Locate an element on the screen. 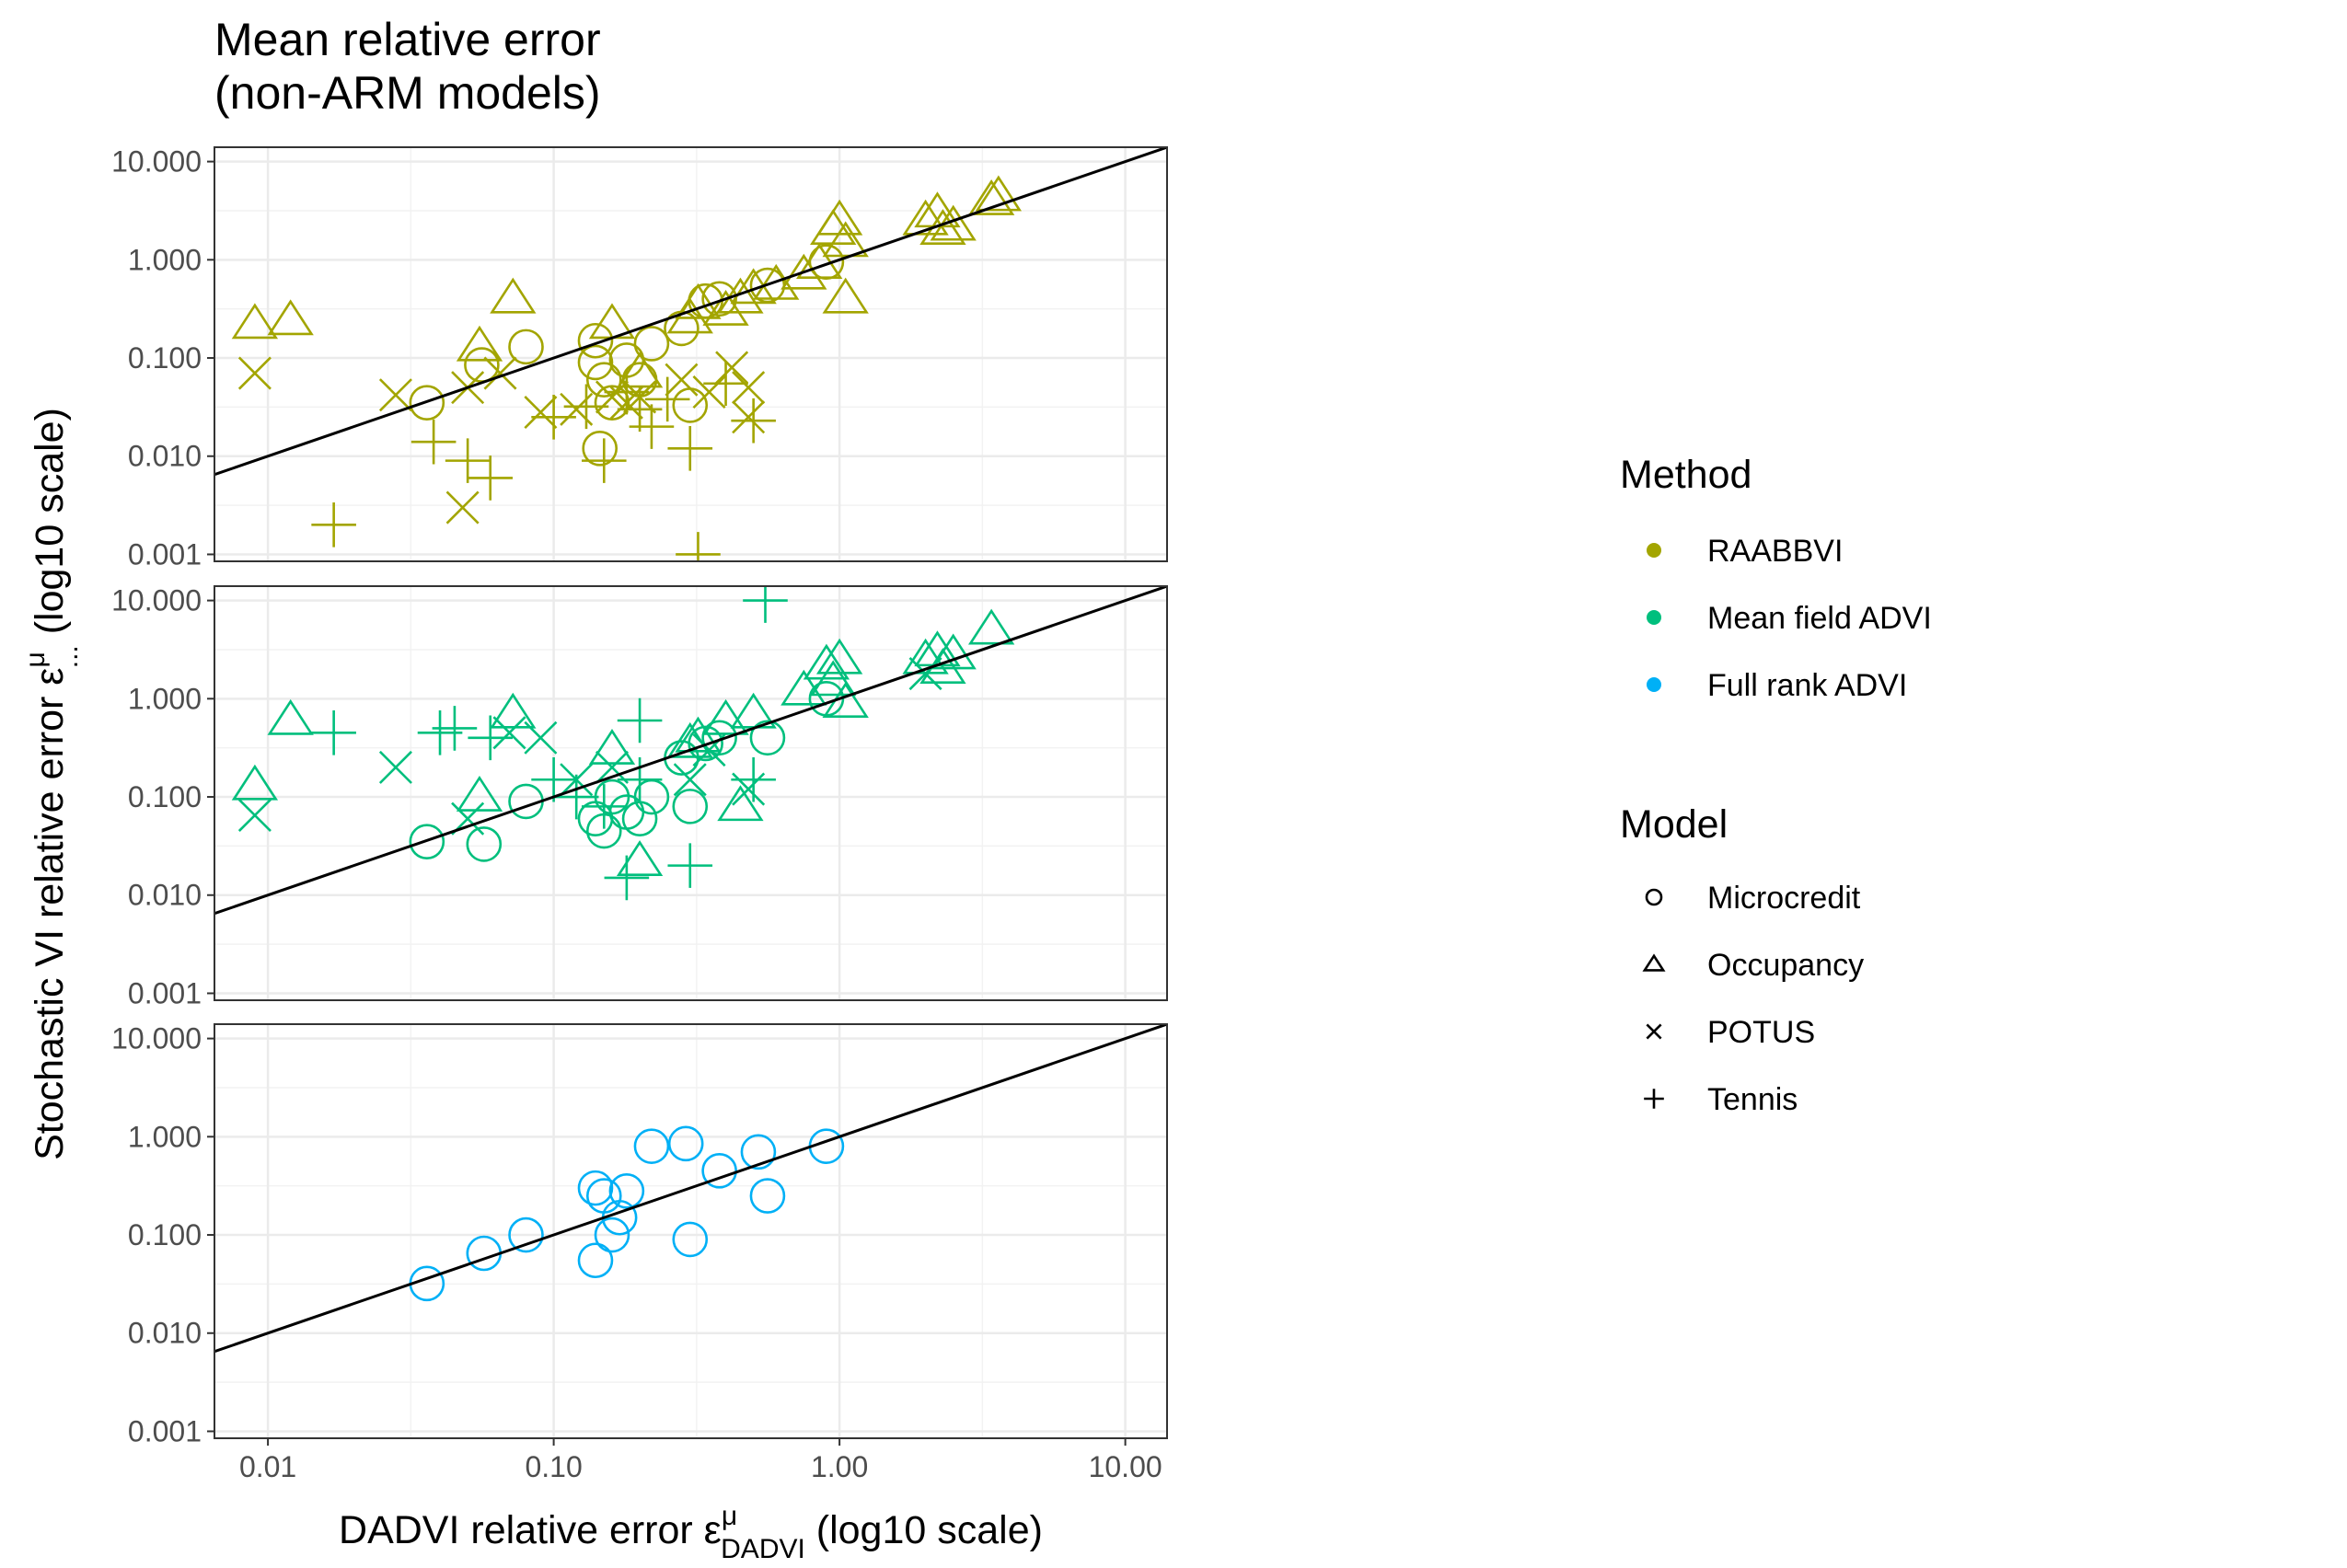  legend-method-label: Mean field ADVI is located at coordinates (1819, 618).